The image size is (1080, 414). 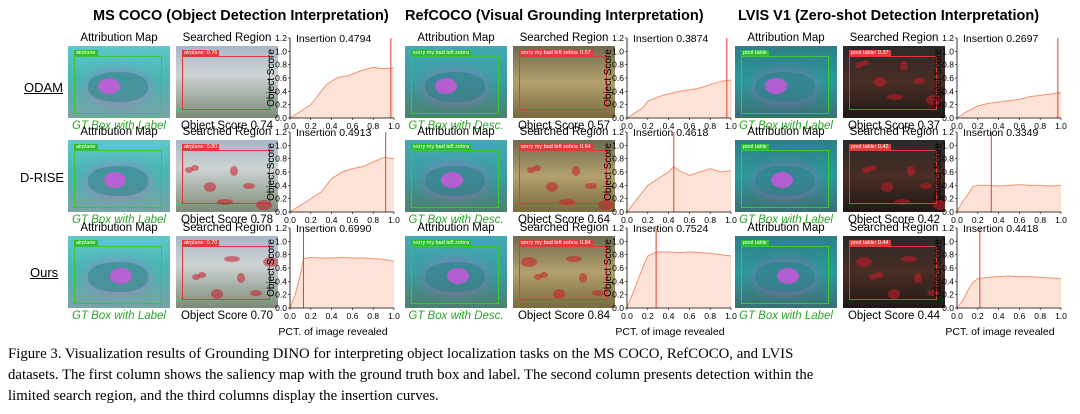 What do you see at coordinates (870, 147) in the screenshot?
I see `detection-tag: pool table: 0.42` at bounding box center [870, 147].